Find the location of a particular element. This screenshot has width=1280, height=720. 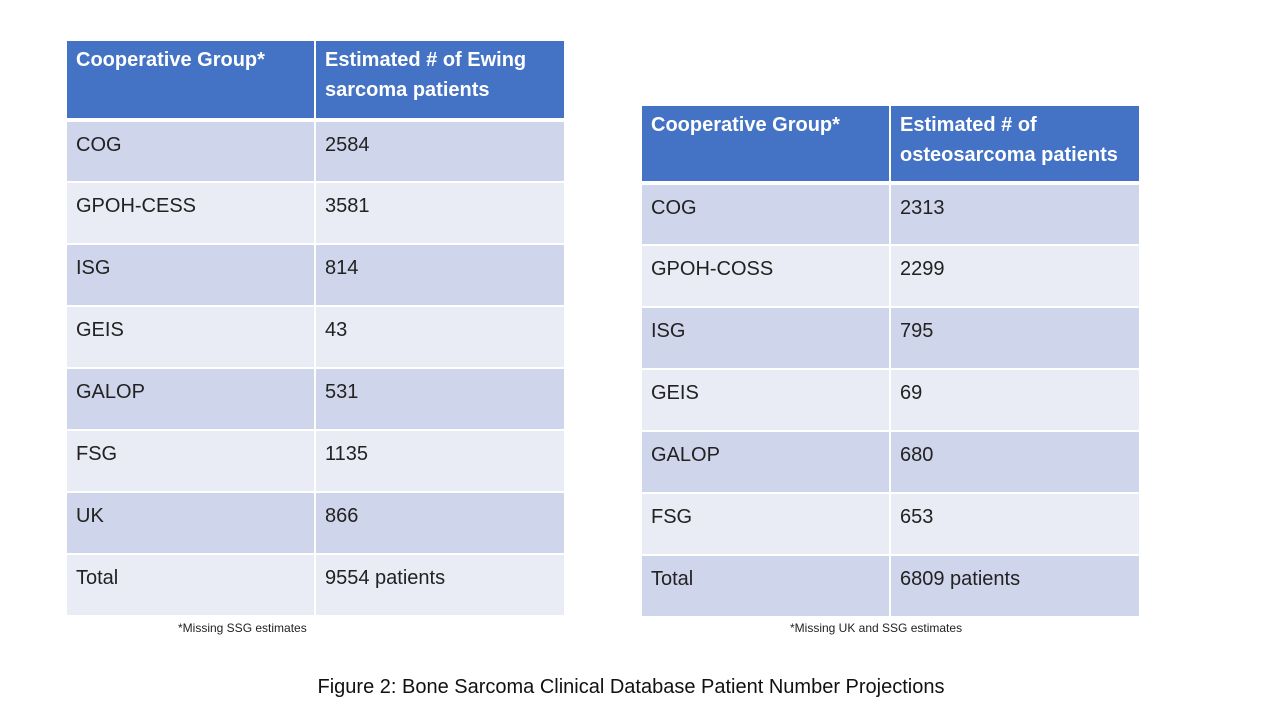

osteosarcoma-table-footnote: *Missing UK and SSG estimates is located at coordinates (876, 628).